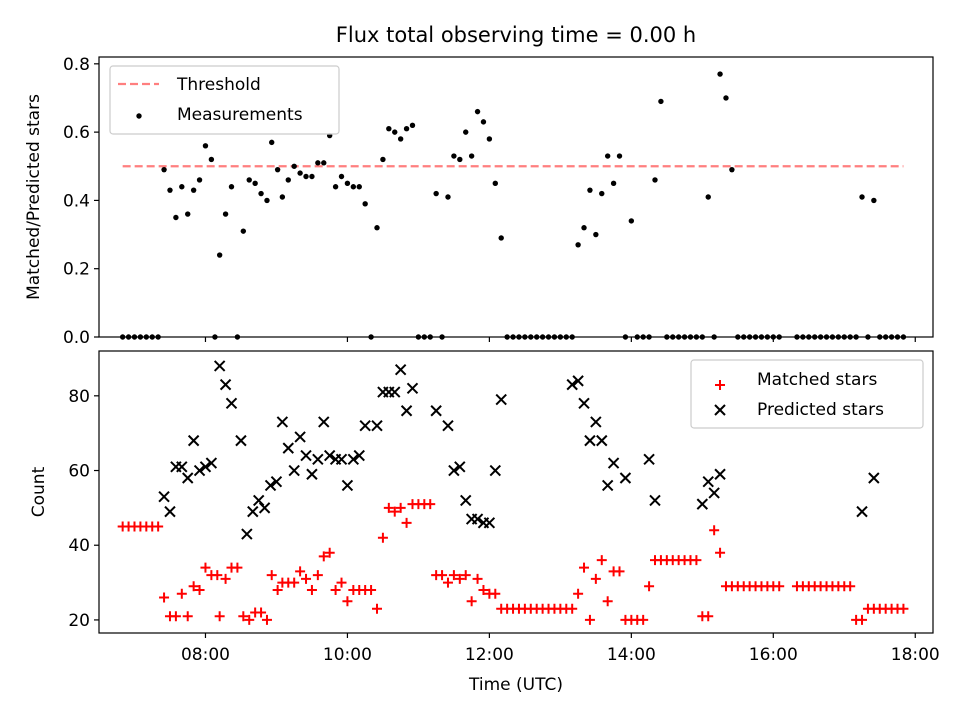 The width and height of the screenshot is (960, 720). I want to click on bottom-x-axis: 08:00 10:00 12:00 14:00 16:00 18:00, so click(560, 649).